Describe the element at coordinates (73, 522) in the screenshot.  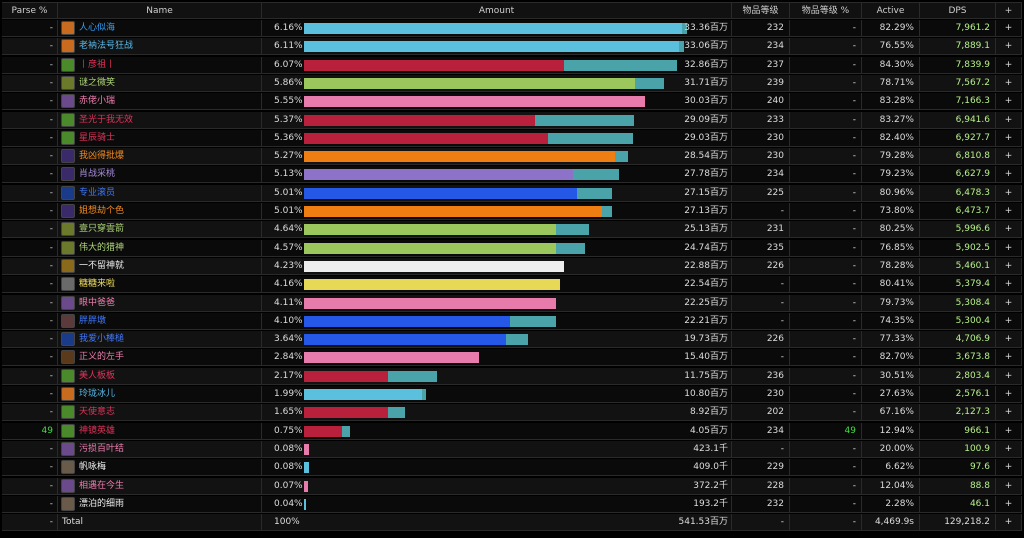
I see `total-label: Total` at that location.